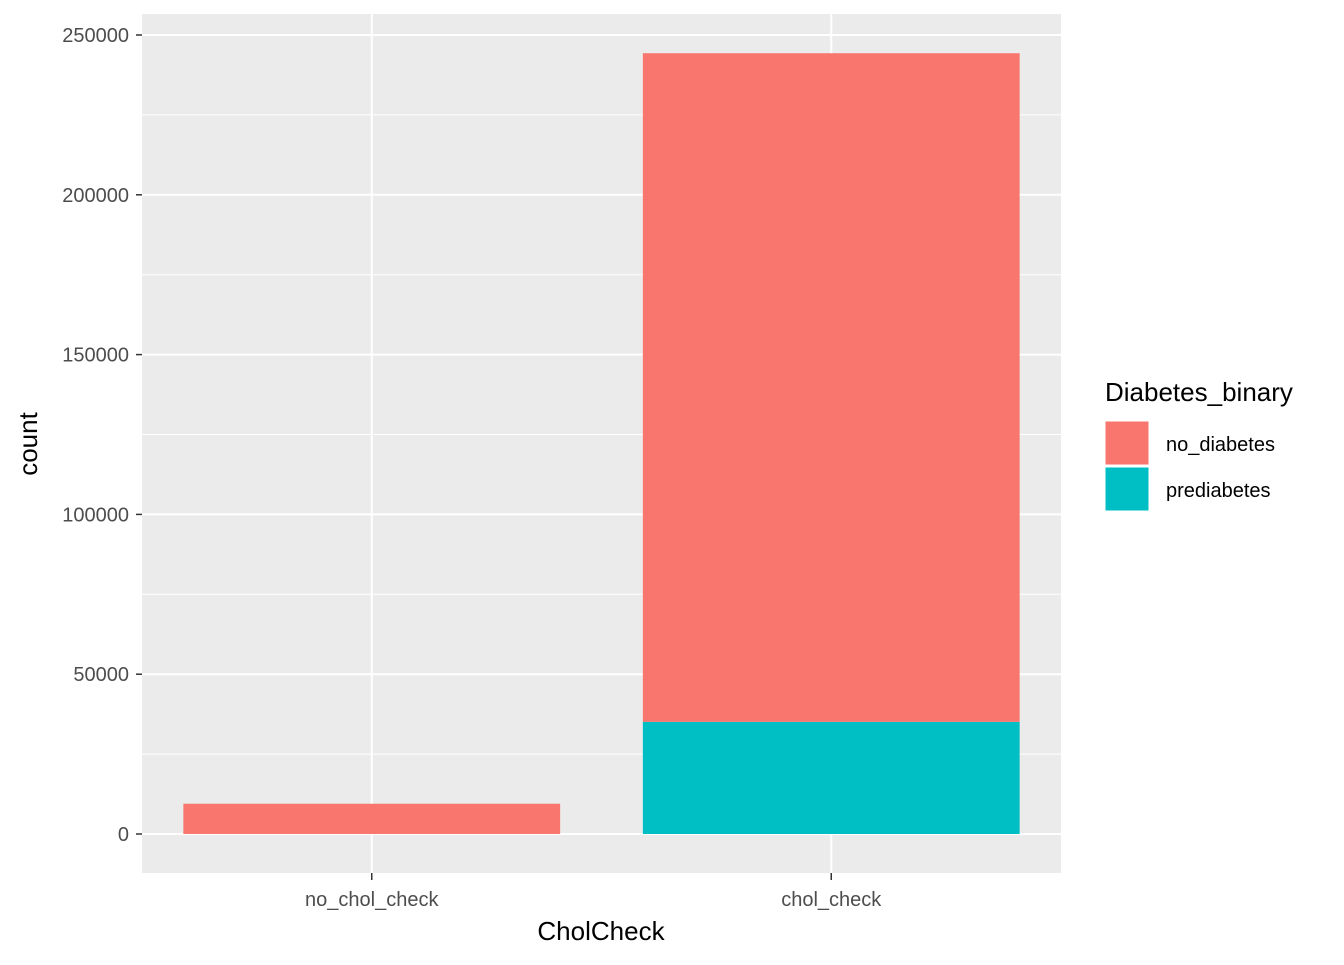  I want to click on legend-key-no_diabetes, so click(1127, 443).